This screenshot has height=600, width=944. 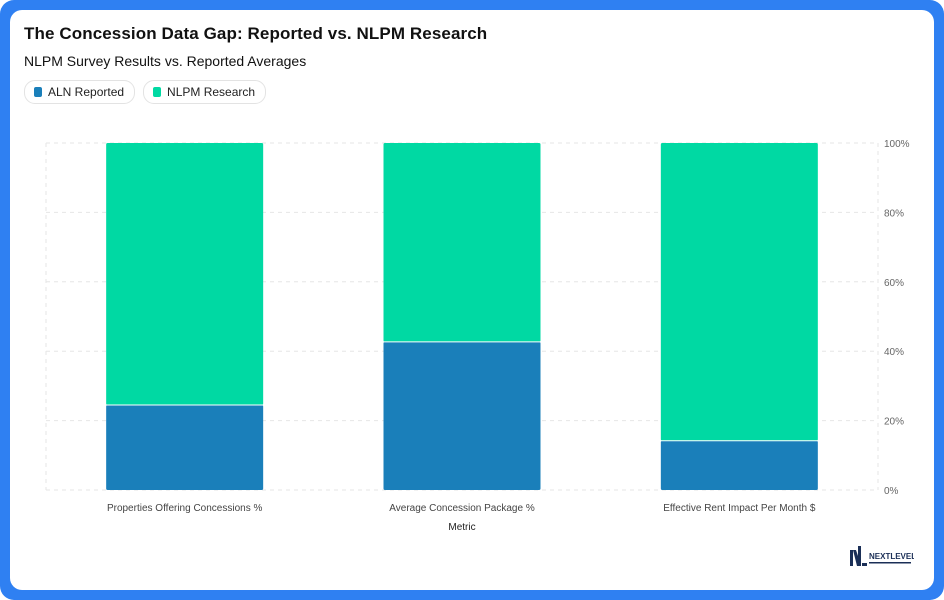 I want to click on y-tick-label: 100%, so click(x=897, y=144).